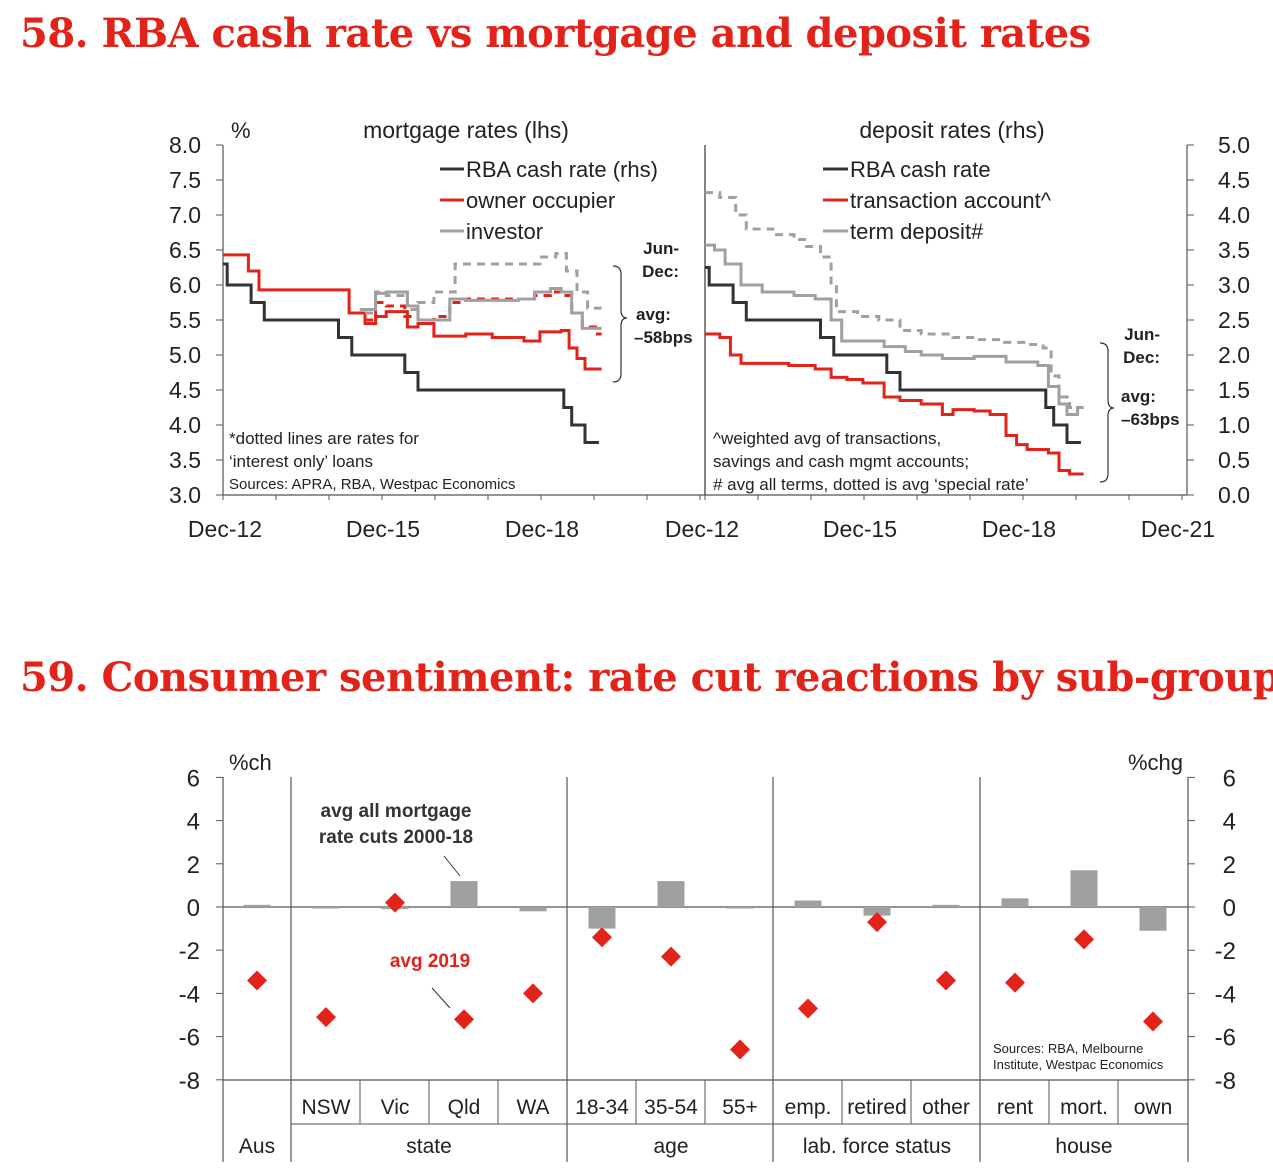 The height and width of the screenshot is (1171, 1273). Describe the element at coordinates (1234, 250) in the screenshot. I see `right-tick-label: 3.5` at that location.